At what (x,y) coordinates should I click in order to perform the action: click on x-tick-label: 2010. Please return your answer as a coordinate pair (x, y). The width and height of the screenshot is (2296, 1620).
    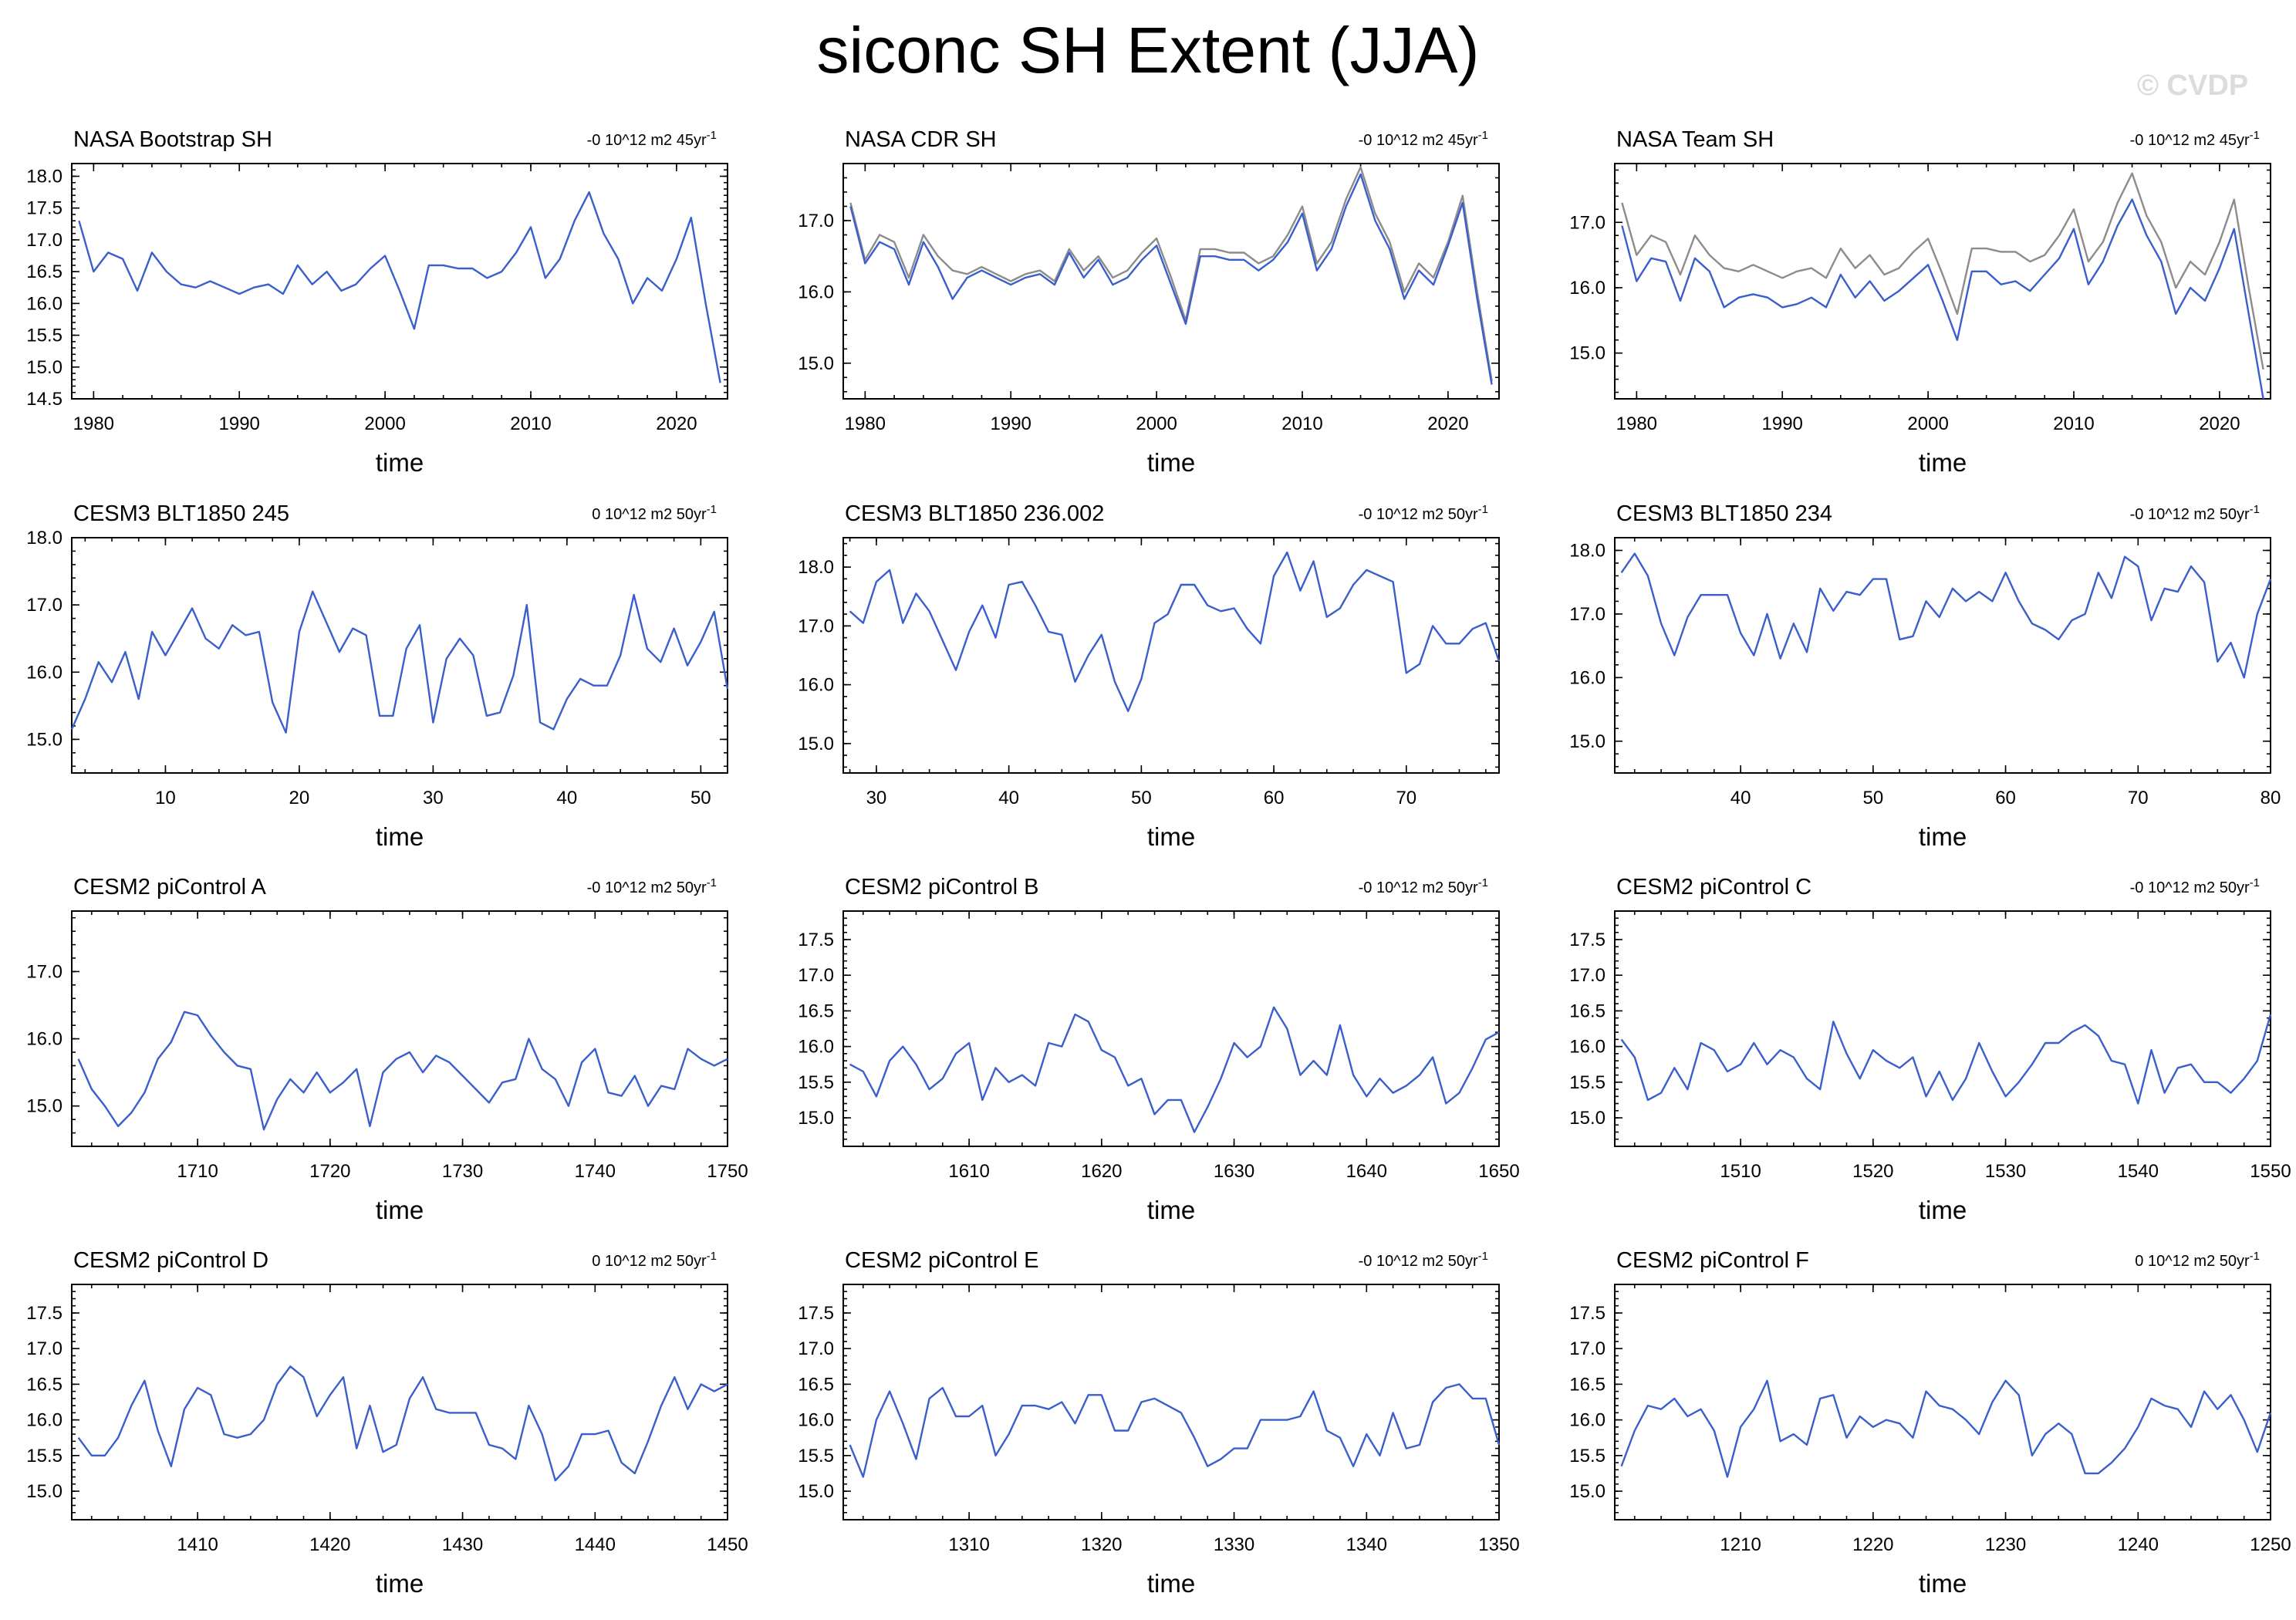
    Looking at the image, I should click on (2073, 424).